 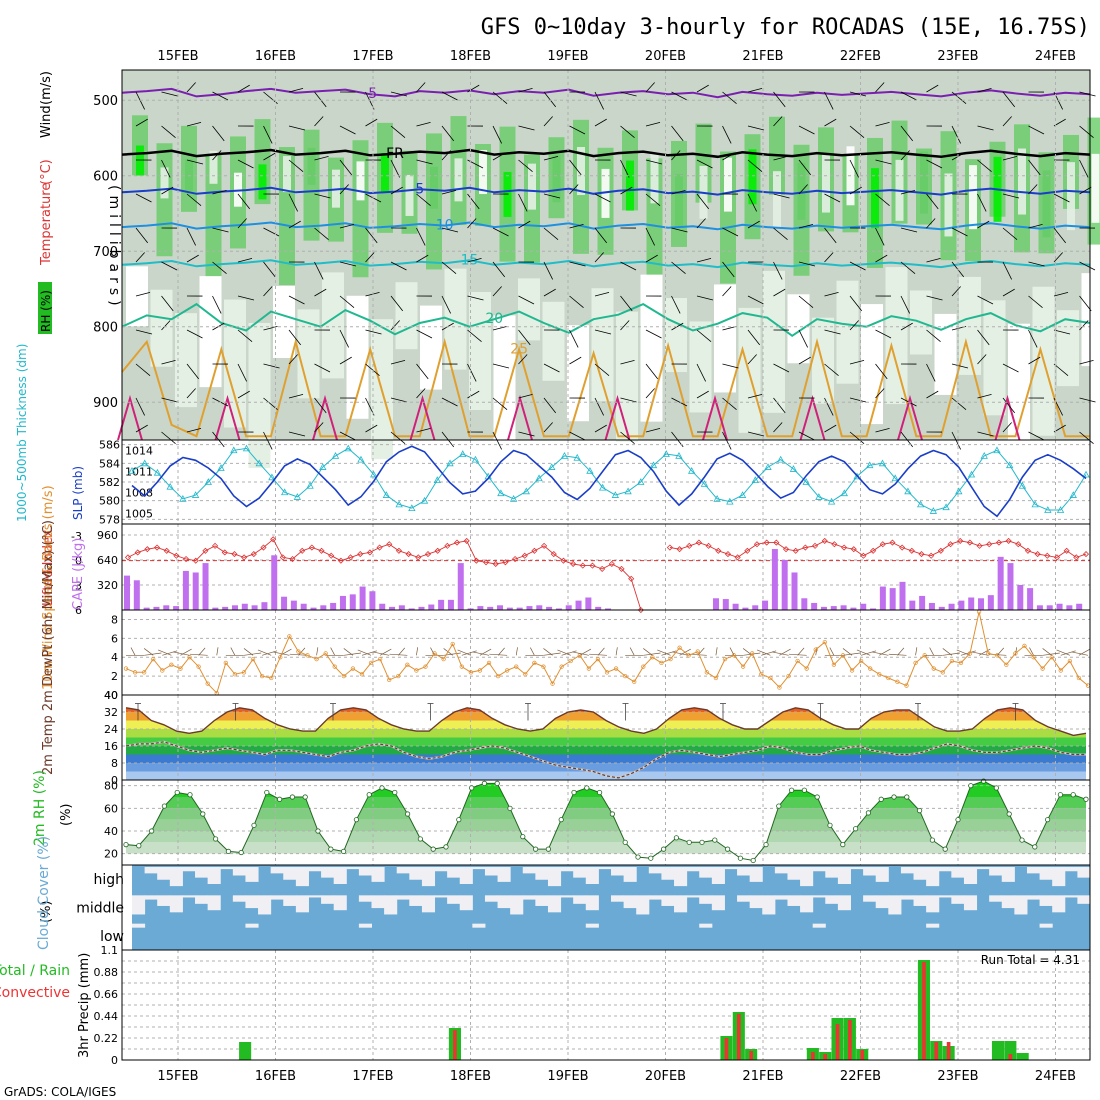 What do you see at coordinates (114, 248) in the screenshot?
I see `pressure-axis-label: (millibars)` at bounding box center [114, 248].